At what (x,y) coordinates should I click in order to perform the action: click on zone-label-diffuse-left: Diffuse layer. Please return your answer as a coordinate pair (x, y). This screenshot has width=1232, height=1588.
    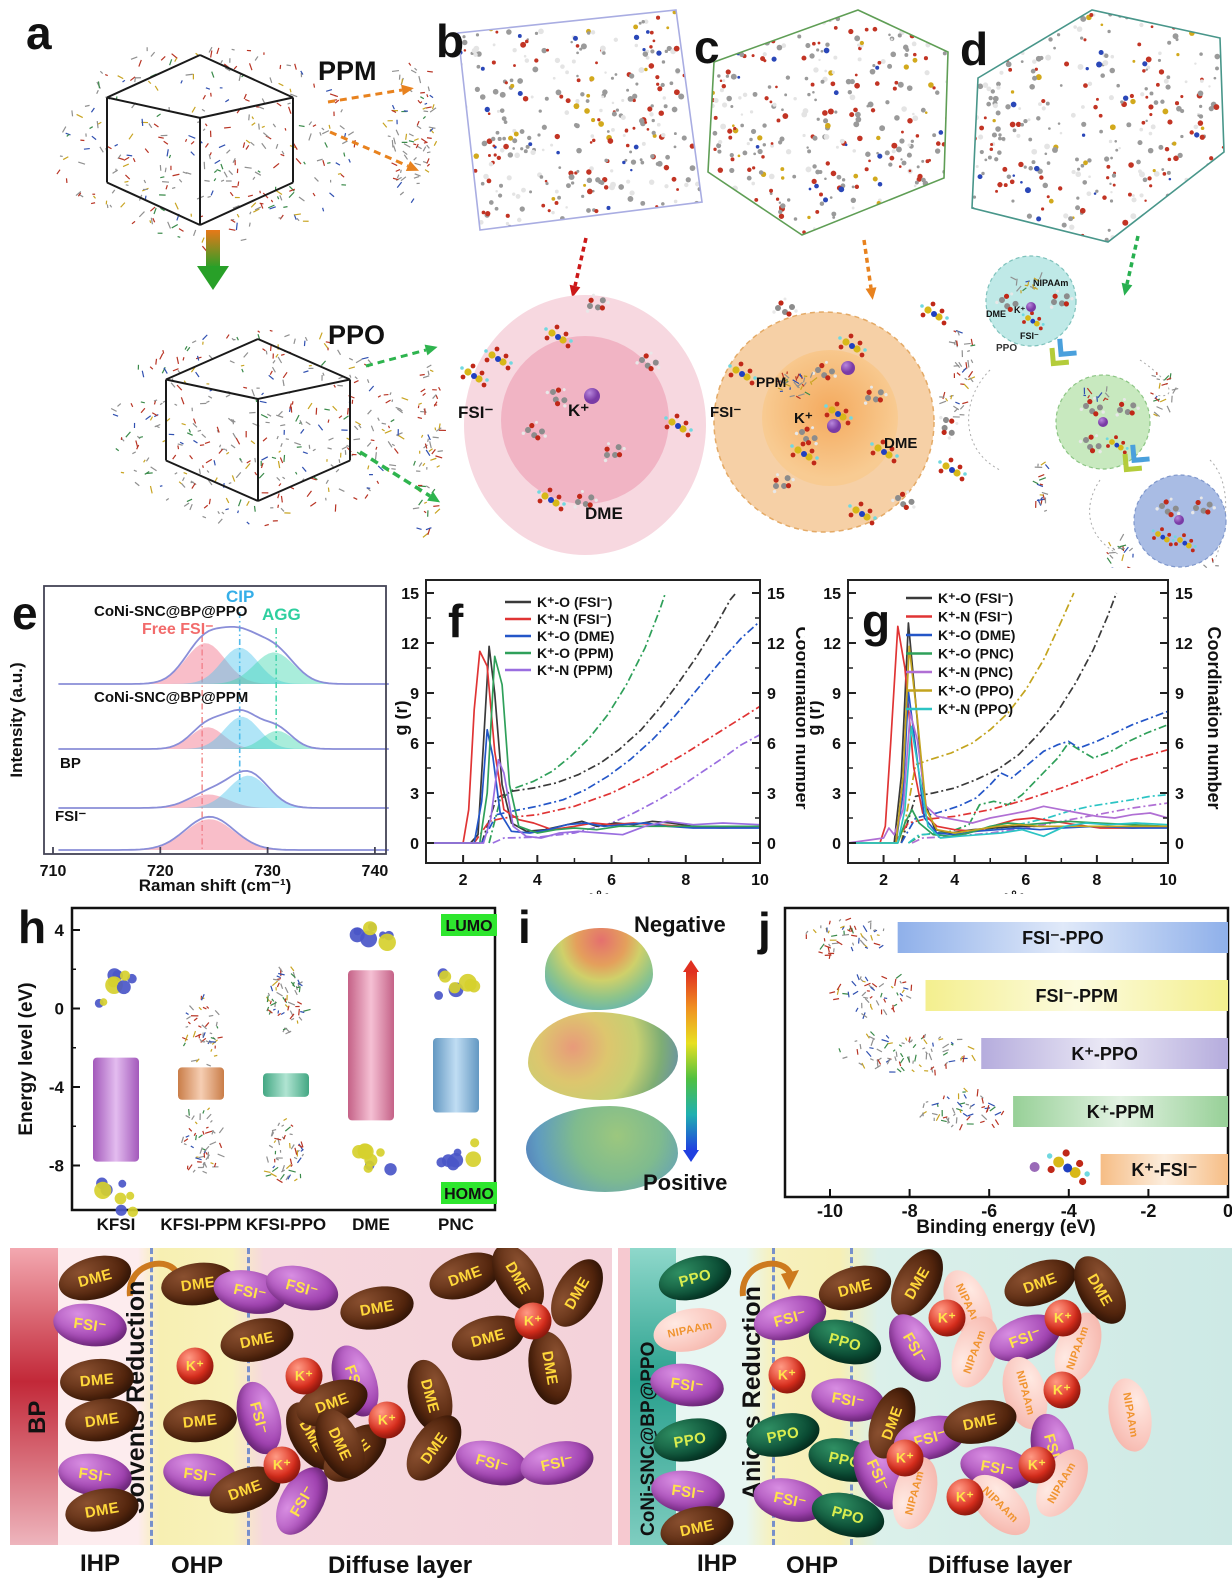
    Looking at the image, I should click on (400, 1565).